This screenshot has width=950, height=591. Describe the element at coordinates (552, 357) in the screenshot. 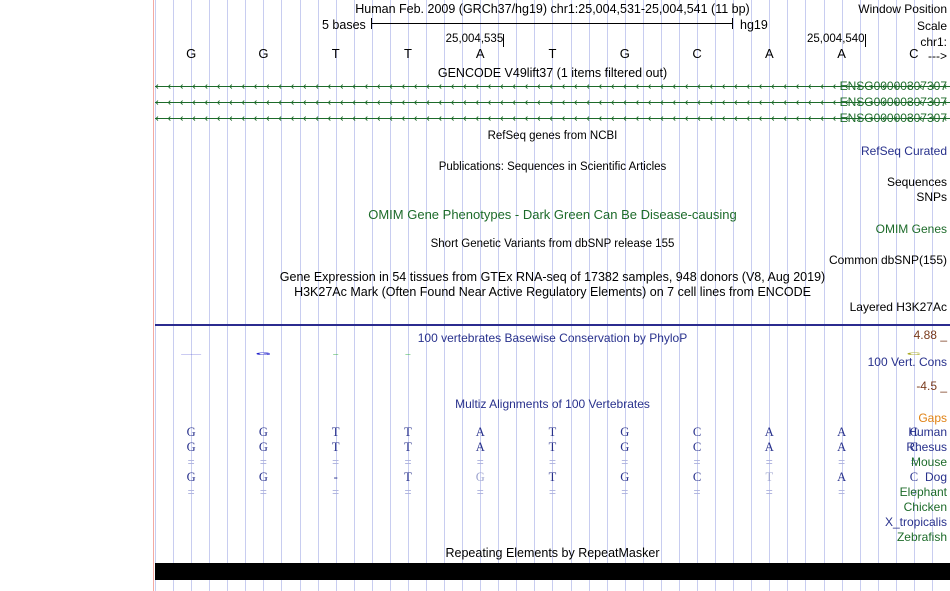

I see `conservation-plot: — G - - C` at that location.